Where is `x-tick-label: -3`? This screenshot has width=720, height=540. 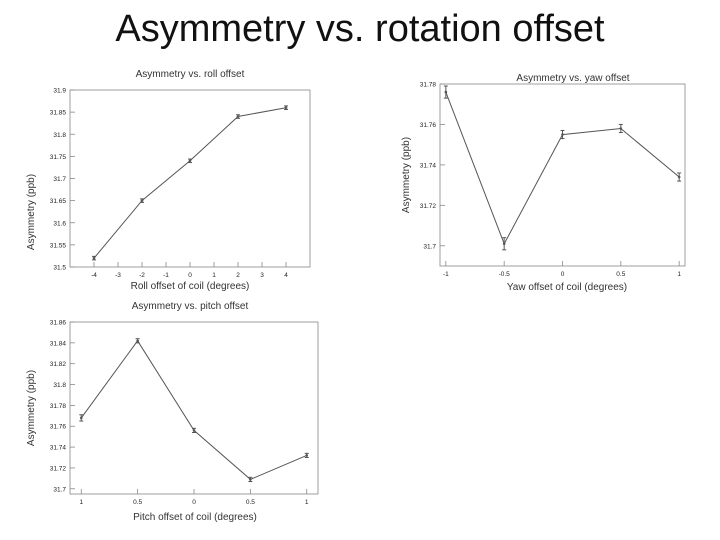
x-tick-label: -3 is located at coordinates (118, 275).